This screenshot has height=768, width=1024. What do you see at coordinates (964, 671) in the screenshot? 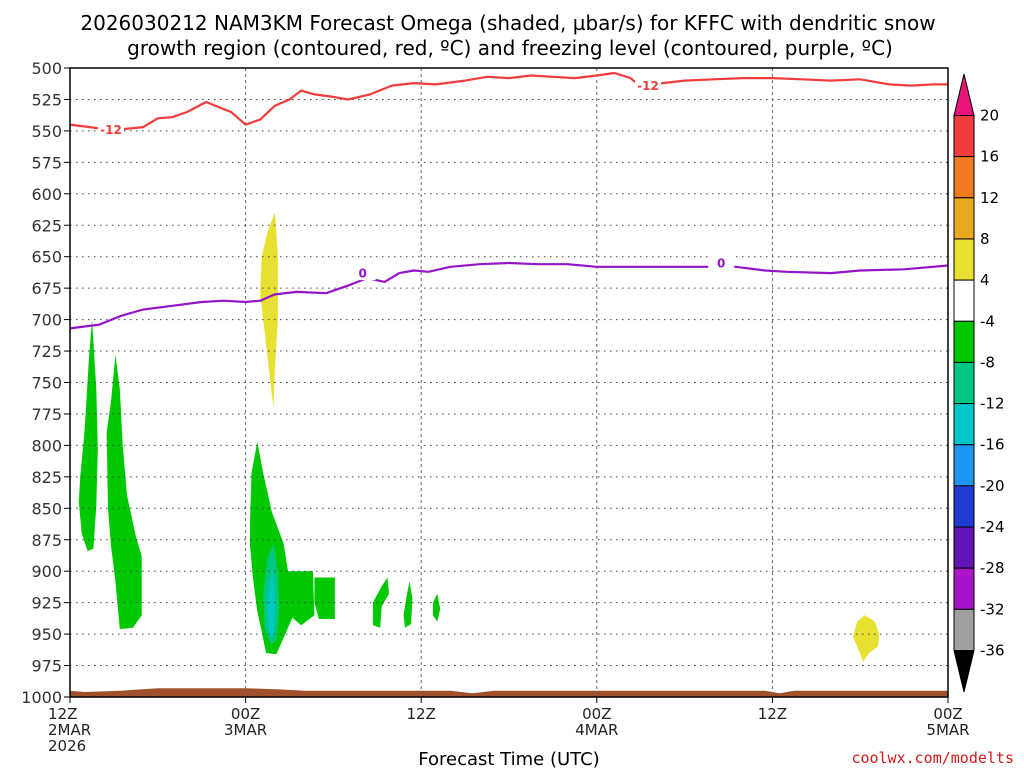
I see `colorbar-bottom-triangle` at bounding box center [964, 671].